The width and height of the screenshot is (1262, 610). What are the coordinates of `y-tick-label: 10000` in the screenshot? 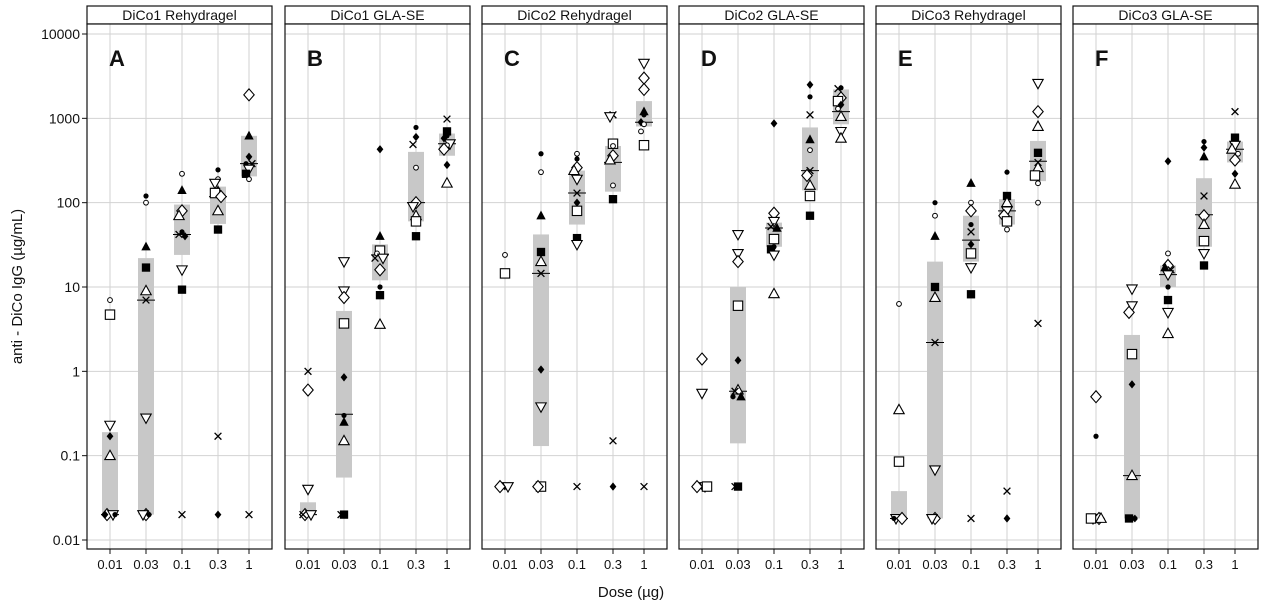 It's located at (60, 34).